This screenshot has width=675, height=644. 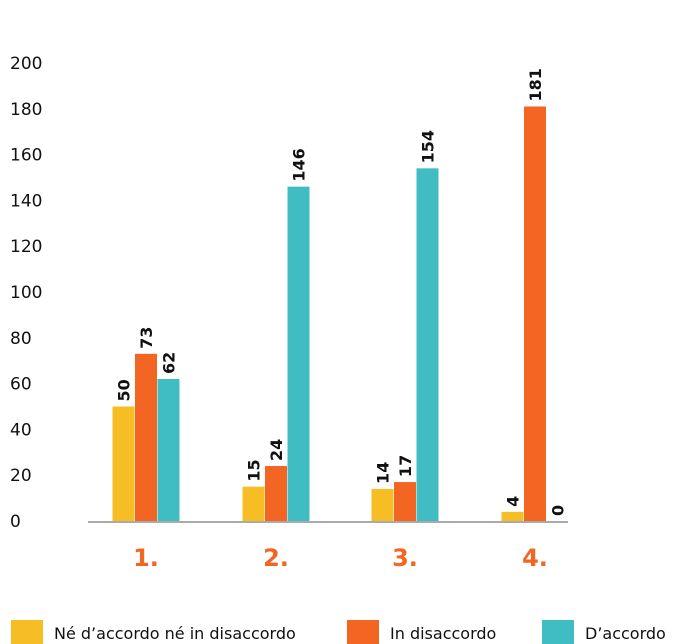 I want to click on bar-value-label: 154, so click(x=428, y=146).